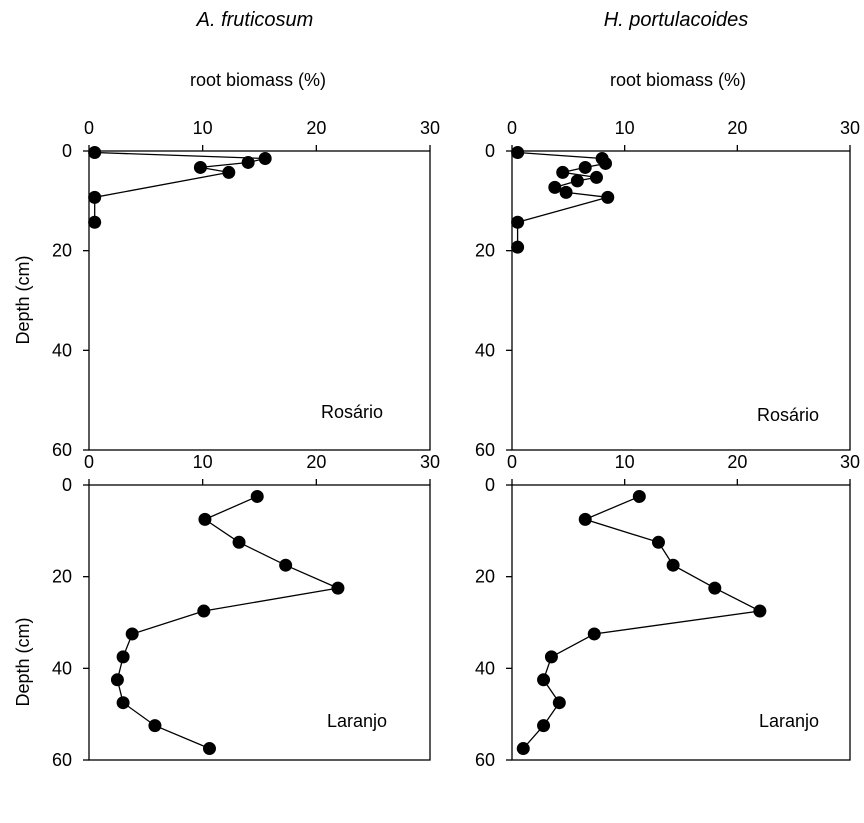 Image resolution: width=864 pixels, height=823 pixels. Describe the element at coordinates (255, 20) in the screenshot. I see `column-title-left: A. fruticosum` at that location.